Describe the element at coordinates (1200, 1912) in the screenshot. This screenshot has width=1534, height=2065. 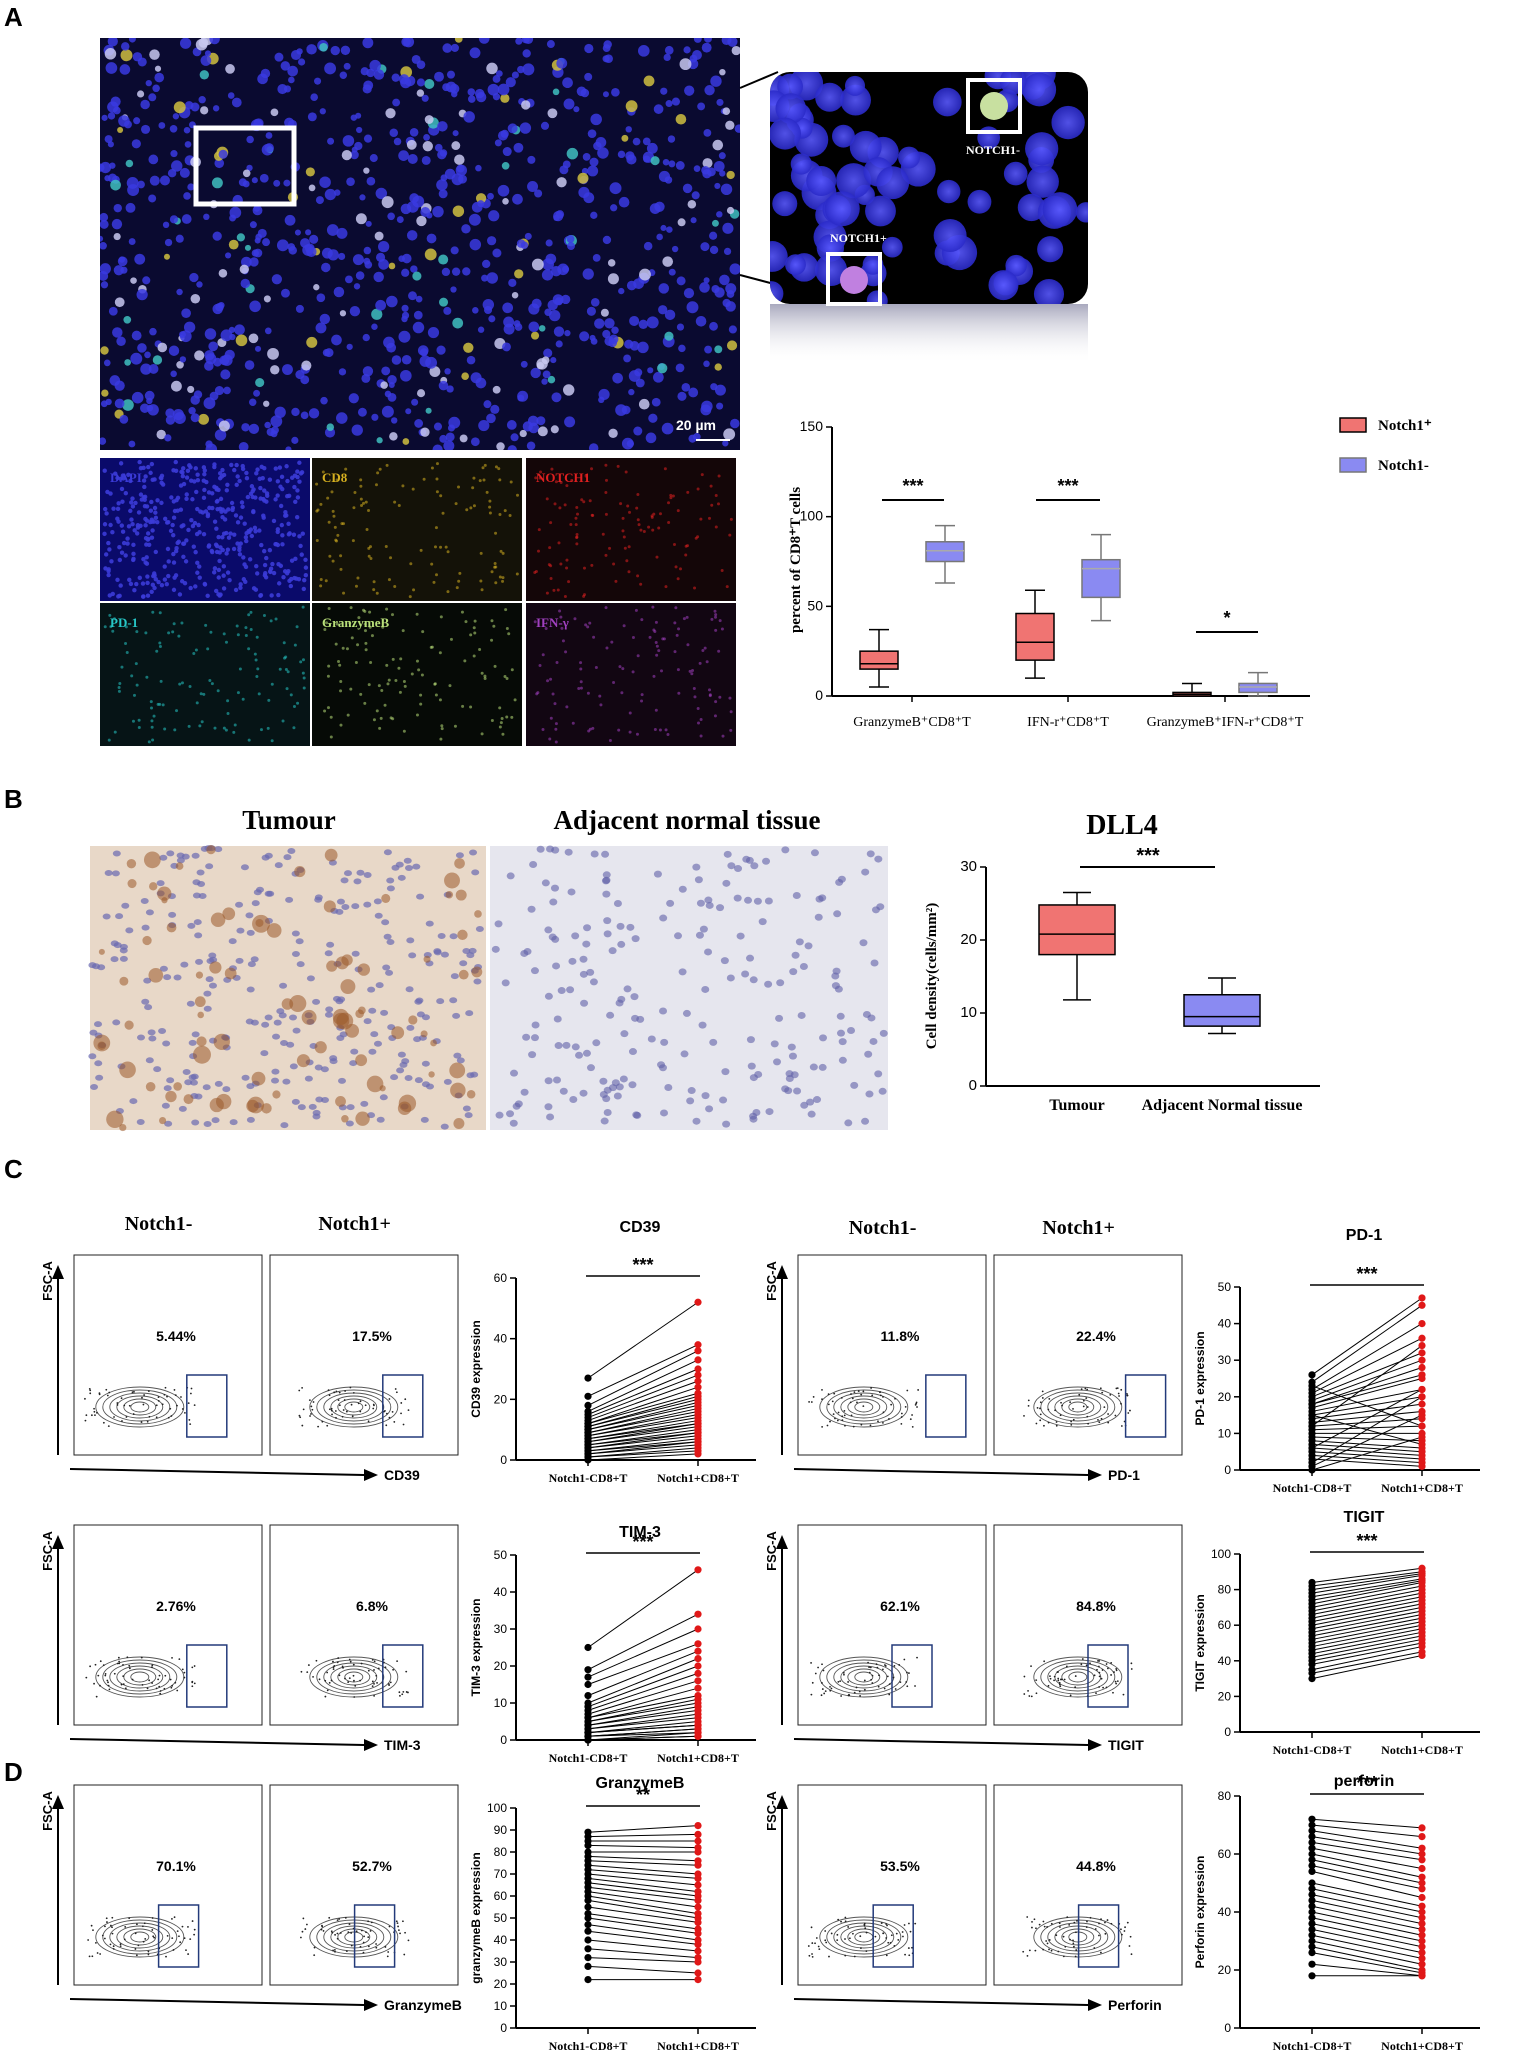
I see `y-axis-label: Perforin expression` at that location.